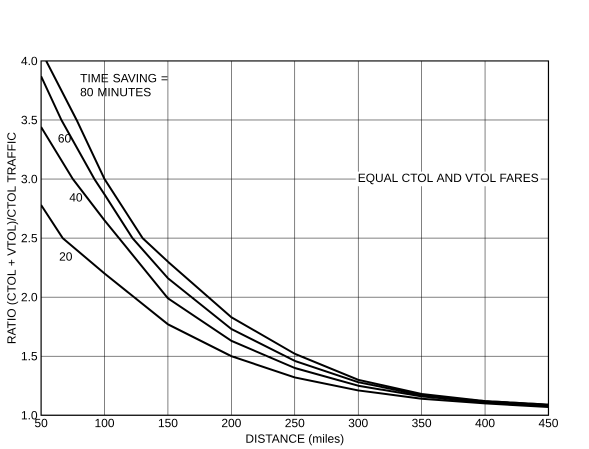 The width and height of the screenshot is (589, 449). Describe the element at coordinates (168, 423) in the screenshot. I see `x-tick-label: 150` at that location.